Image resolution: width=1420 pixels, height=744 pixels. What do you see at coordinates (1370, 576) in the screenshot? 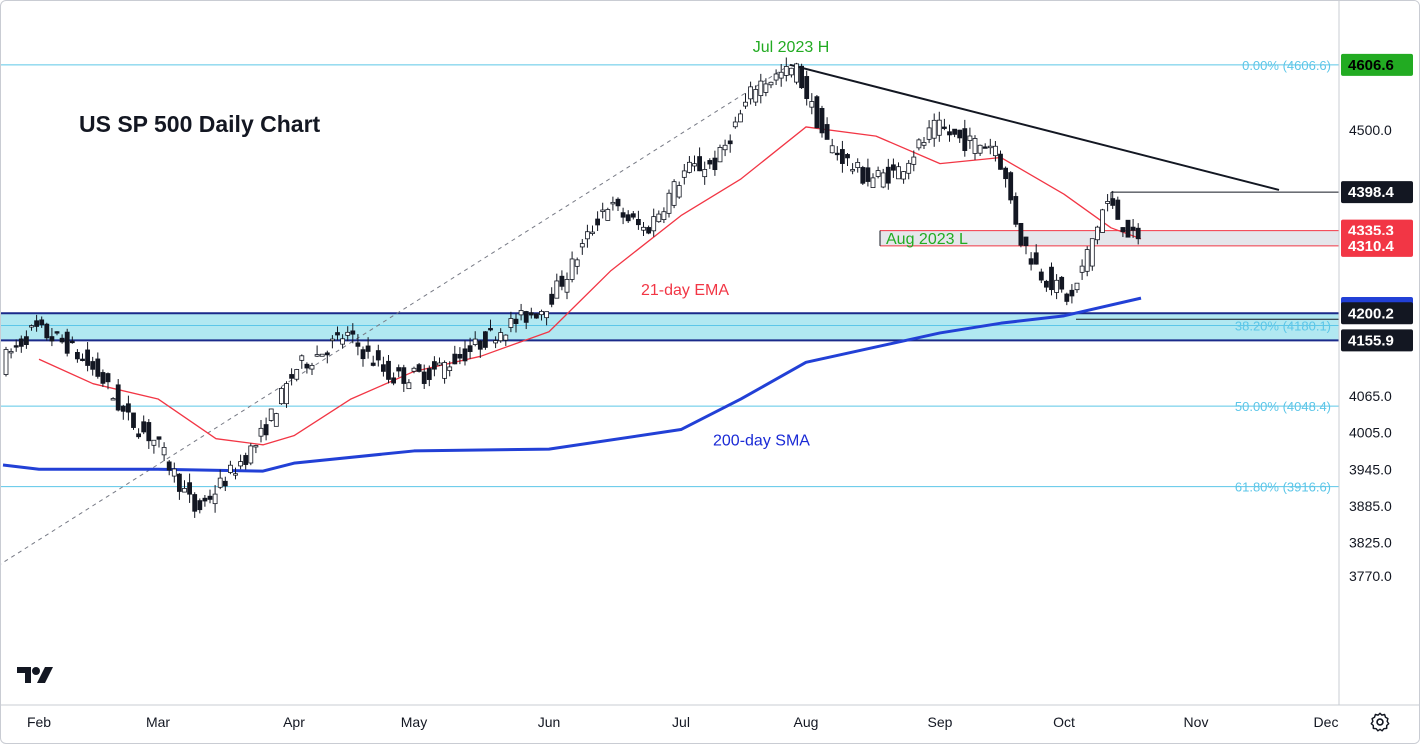
I see `y-tick-label: 3770.0` at bounding box center [1370, 576].